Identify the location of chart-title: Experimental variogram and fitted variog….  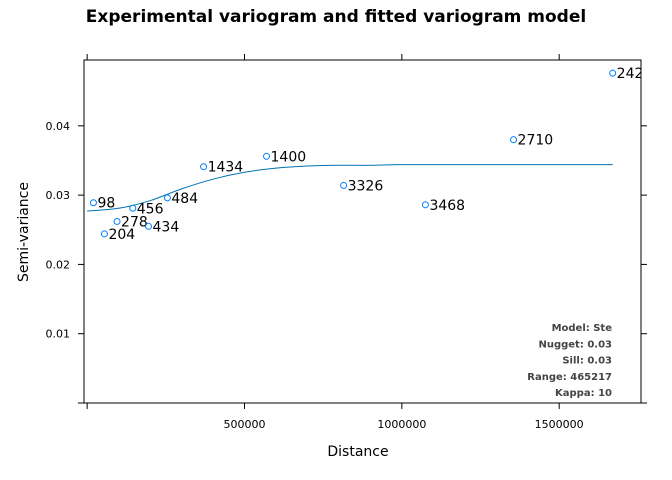
(336, 17).